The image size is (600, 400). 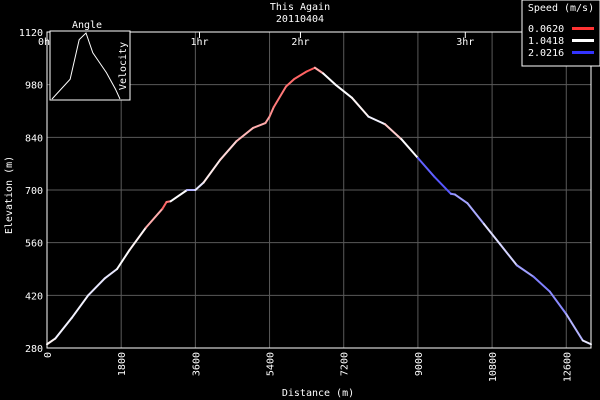 I want to click on inset-line, so click(x=86, y=66).